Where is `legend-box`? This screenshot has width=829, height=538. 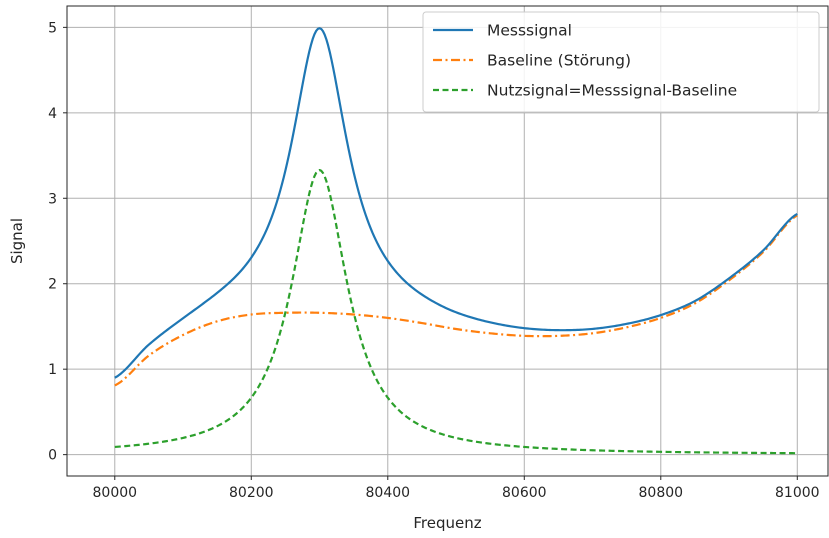 legend-box is located at coordinates (621, 62).